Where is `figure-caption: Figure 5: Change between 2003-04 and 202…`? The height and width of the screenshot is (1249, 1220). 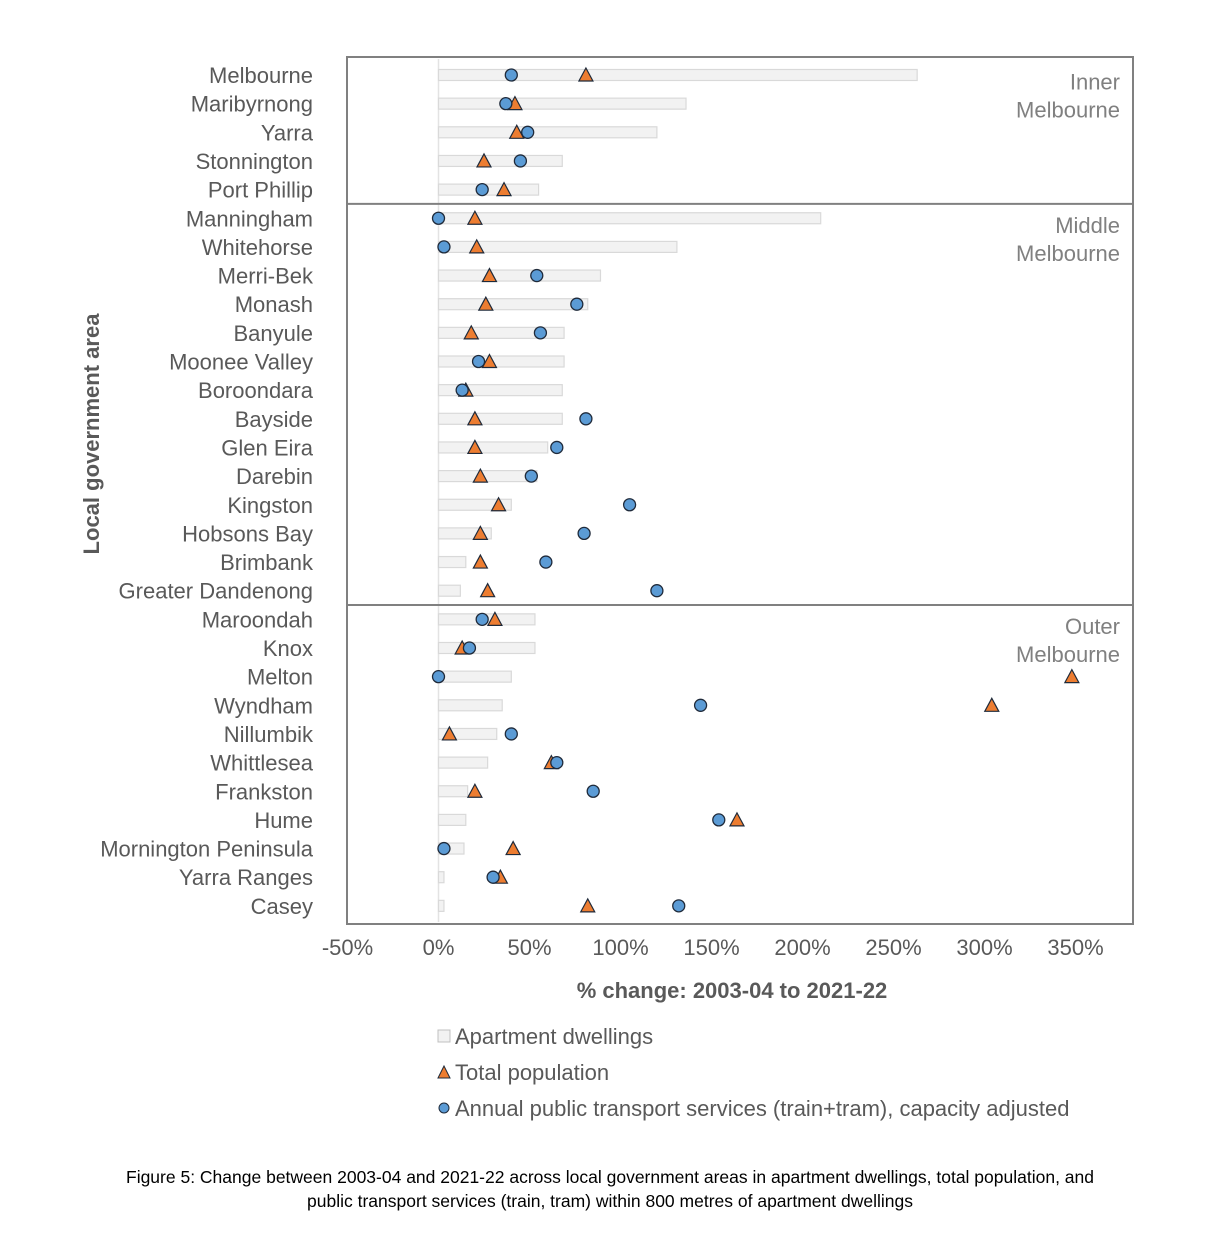 figure-caption: Figure 5: Change between 2003-04 and 202… is located at coordinates (610, 1189).